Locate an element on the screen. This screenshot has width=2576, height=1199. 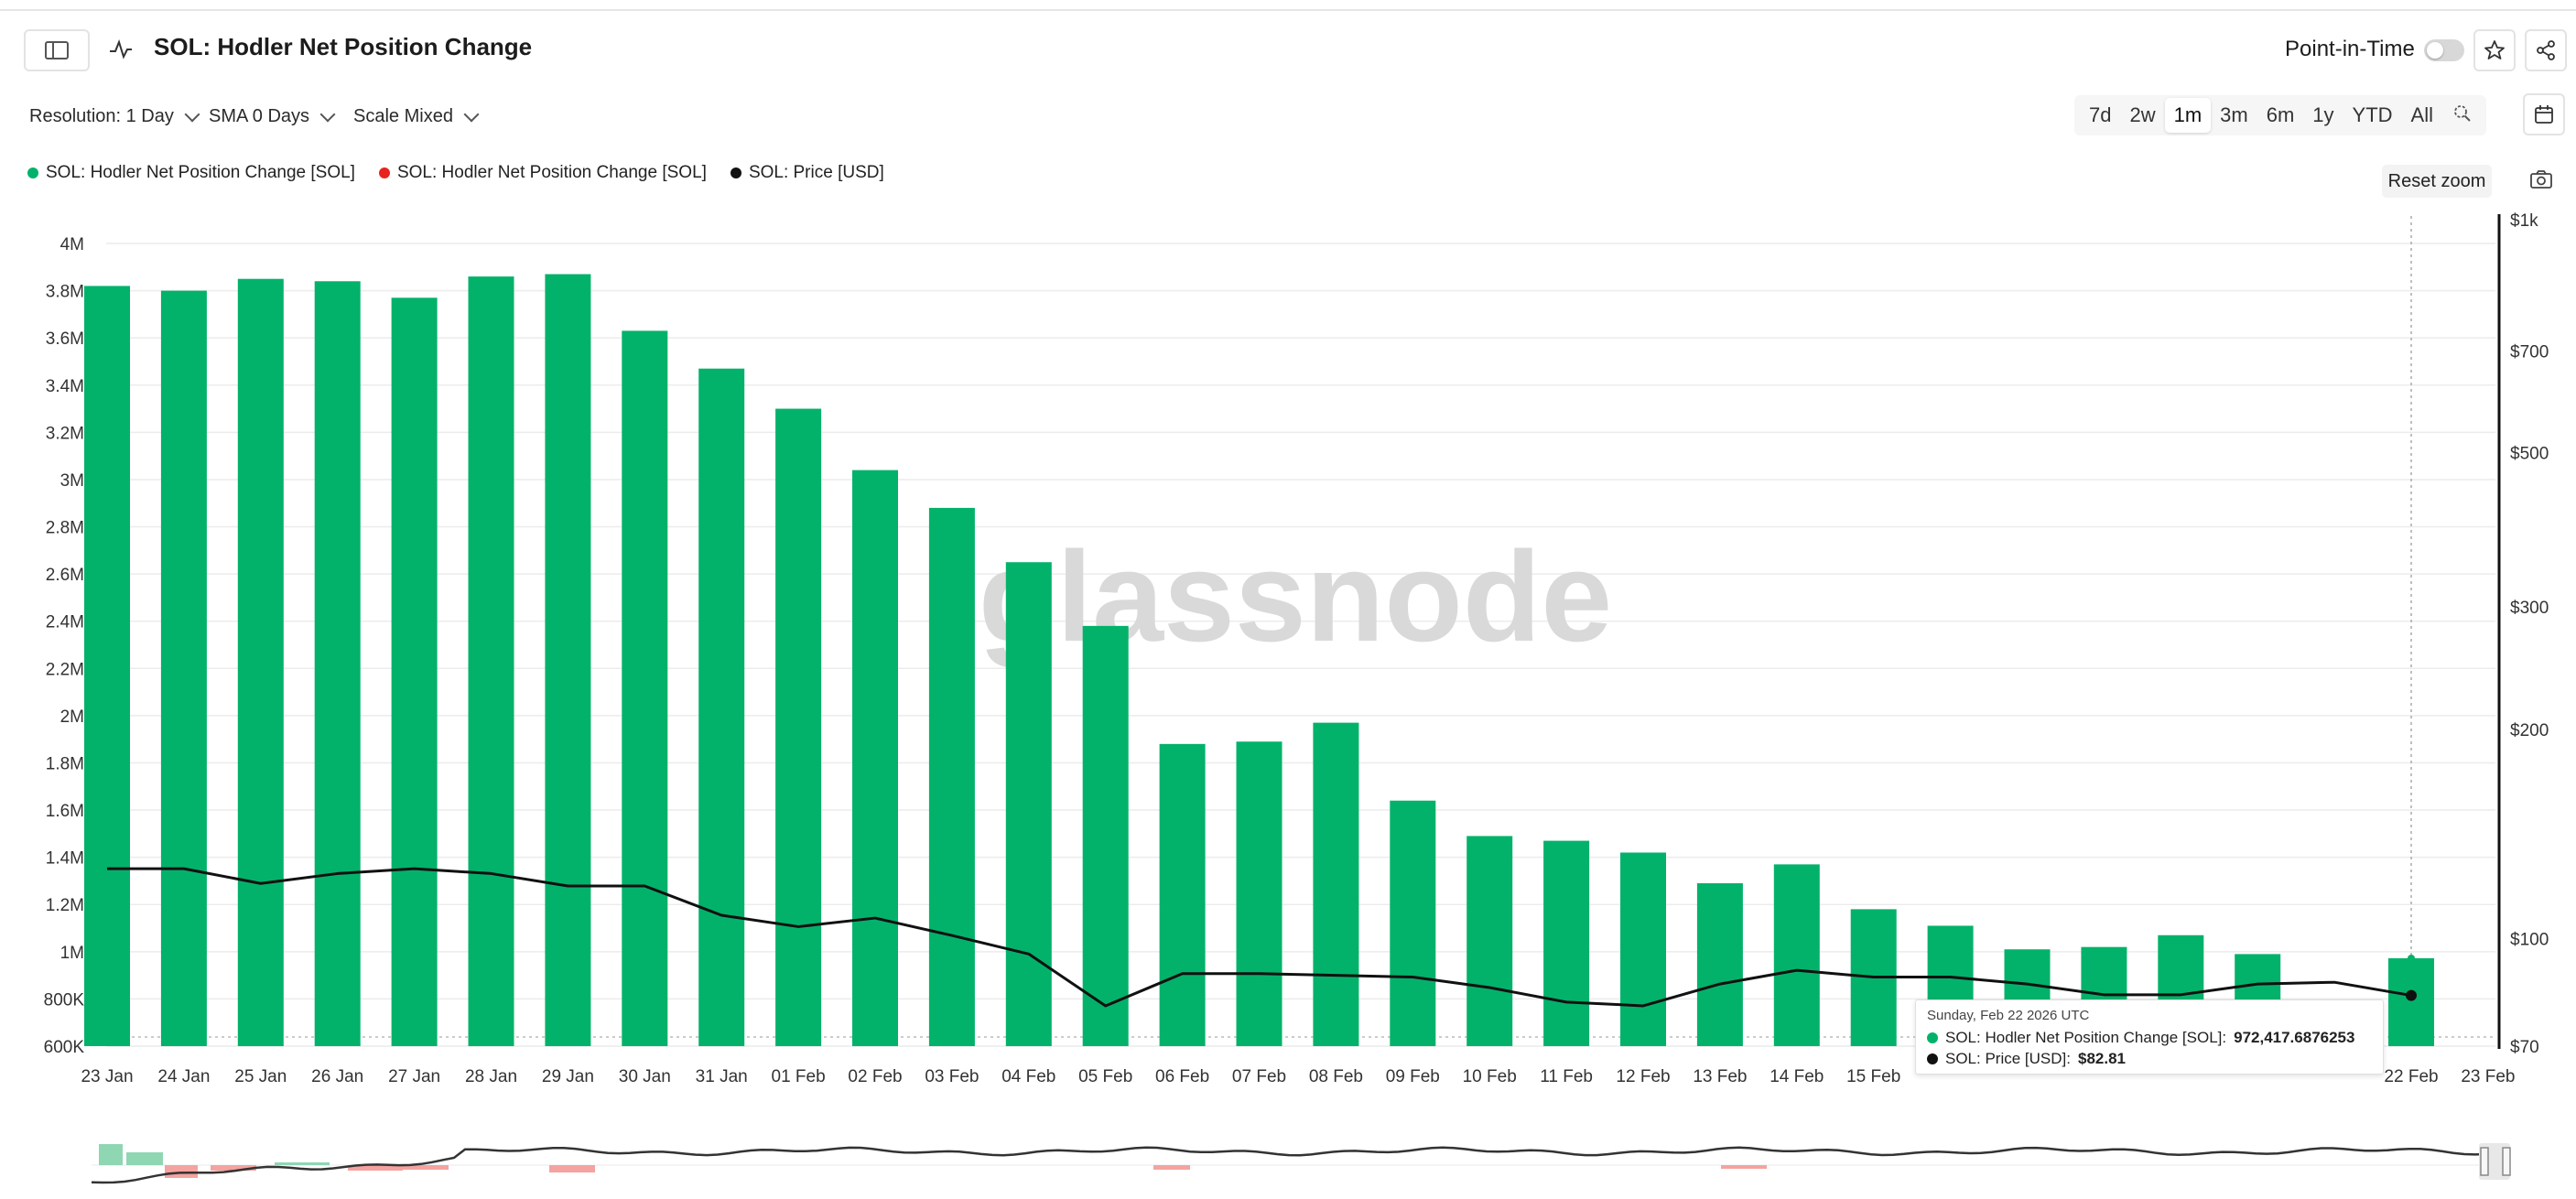
x-tick-label: 30 Jan is located at coordinates (645, 1076).